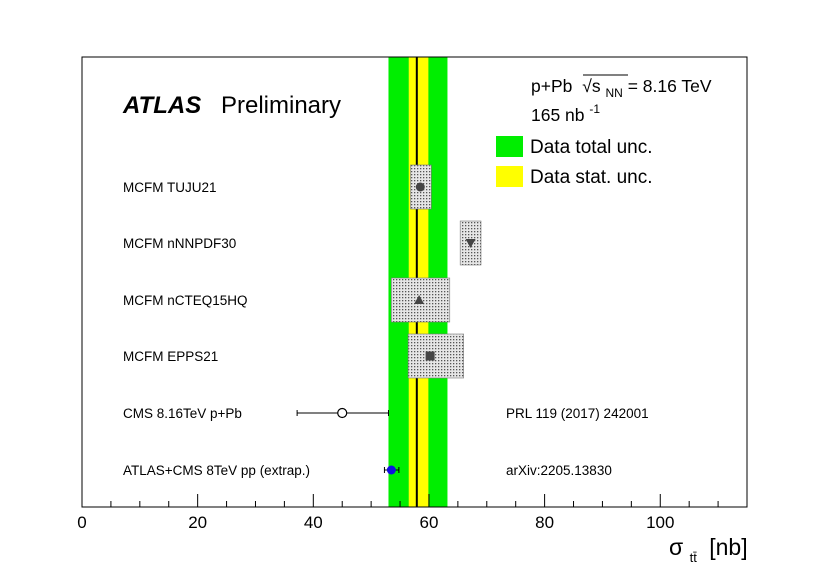 Image resolution: width=830 pixels, height=570 pixels. Describe the element at coordinates (302, 243) in the screenshot. I see `point-row: MCFM nNNPDF30` at that location.